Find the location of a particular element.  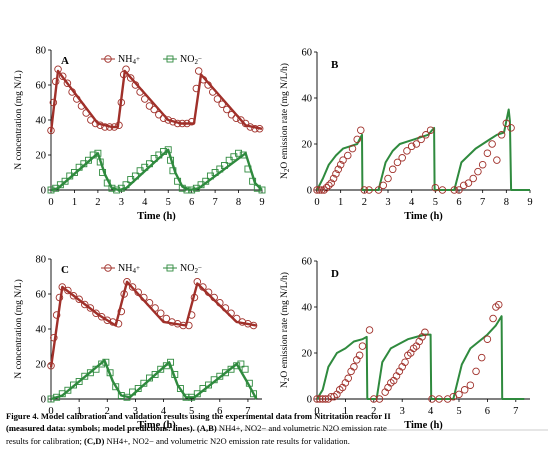

y-axis-label: N concentration (mg N/L) is located at coordinates (18, 119).